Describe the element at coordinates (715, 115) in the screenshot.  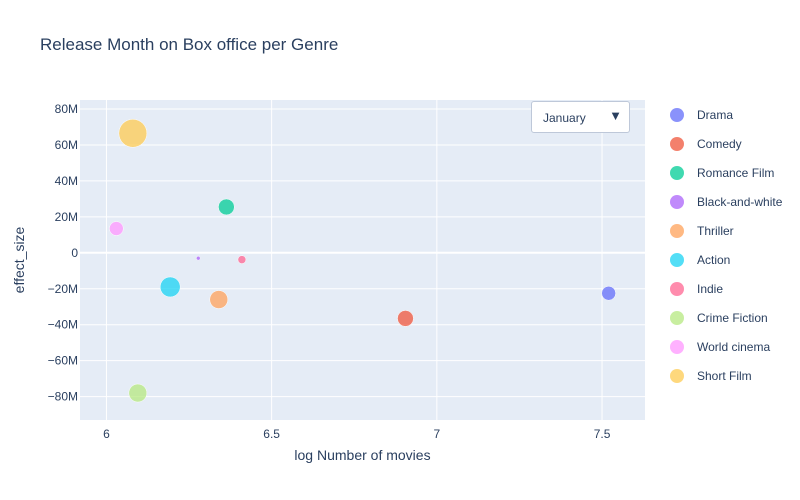
I see `legend-label: Drama` at that location.